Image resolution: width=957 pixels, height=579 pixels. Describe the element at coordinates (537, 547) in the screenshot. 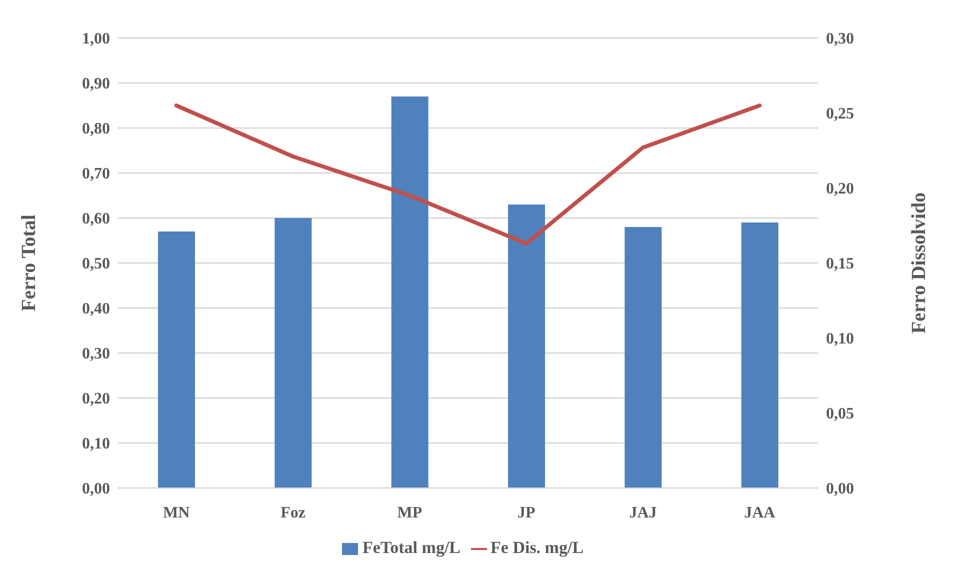

I see `legend-label: Fe Dis. mg/L` at that location.